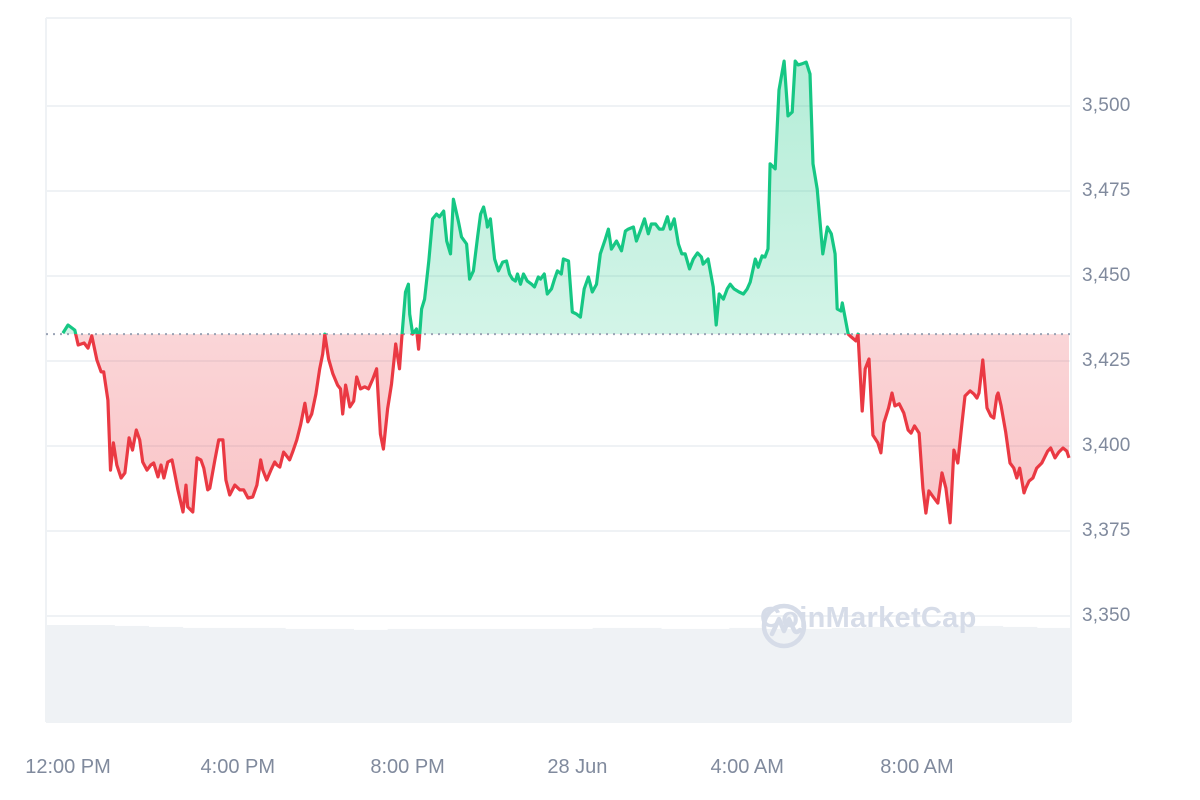  I want to click on x-tick-label: 8:00 AM, so click(917, 767).